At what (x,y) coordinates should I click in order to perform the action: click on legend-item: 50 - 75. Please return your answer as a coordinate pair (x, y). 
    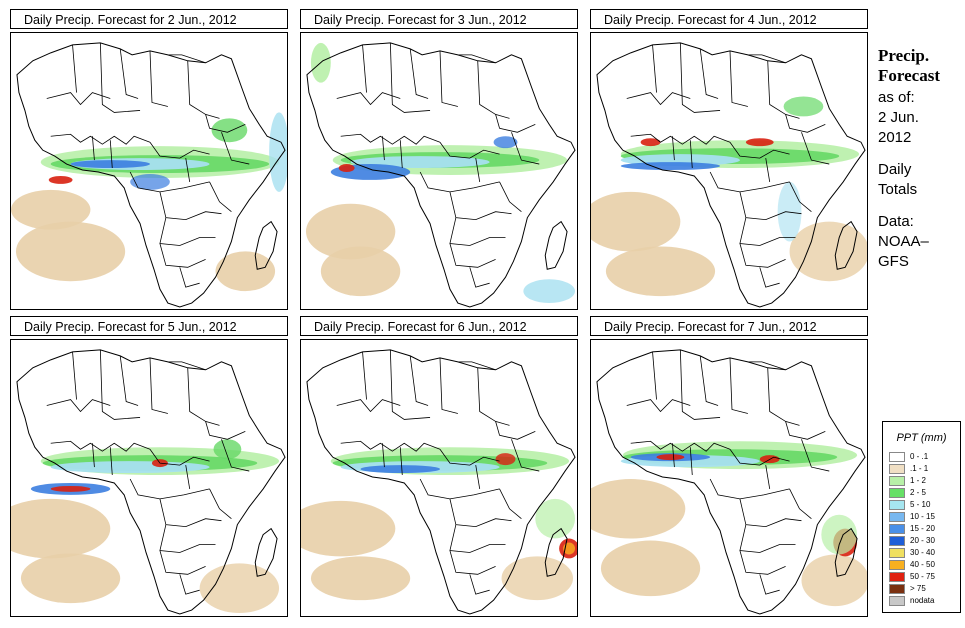
    Looking at the image, I should click on (912, 577).